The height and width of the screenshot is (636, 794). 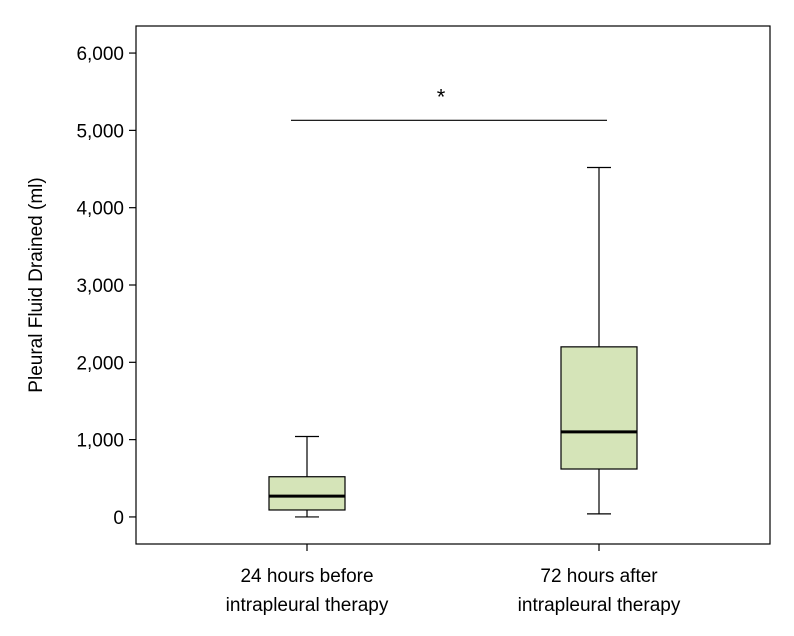 I want to click on y-tick-label: 0, so click(x=118, y=518).